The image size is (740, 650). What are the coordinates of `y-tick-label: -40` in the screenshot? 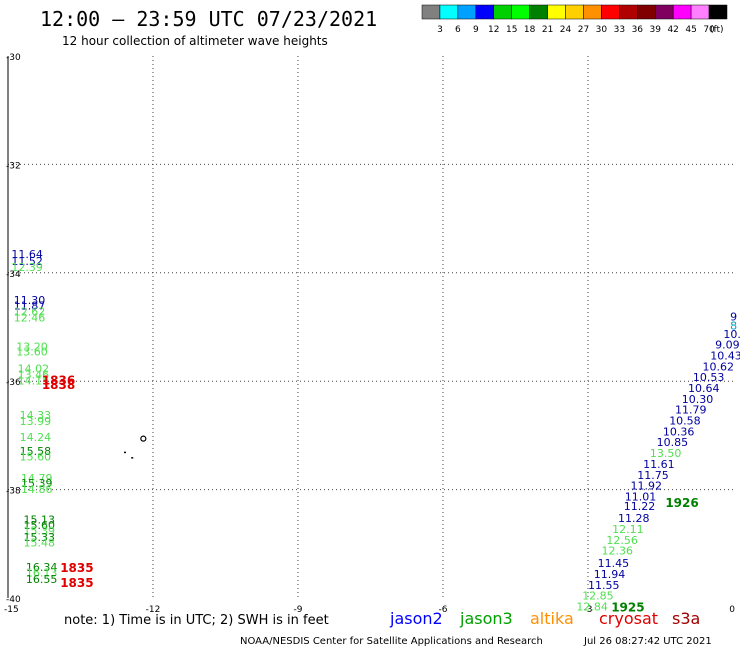 It's located at (13, 600).